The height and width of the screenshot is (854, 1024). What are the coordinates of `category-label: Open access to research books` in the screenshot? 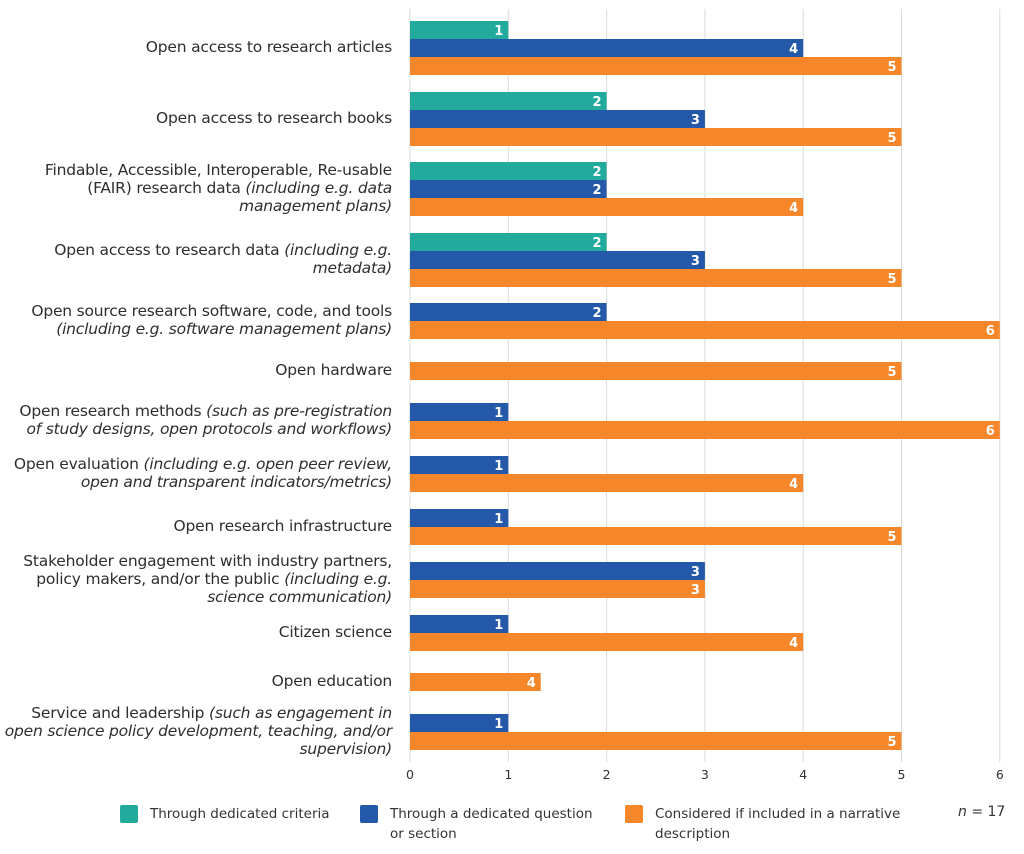 It's located at (274, 118).